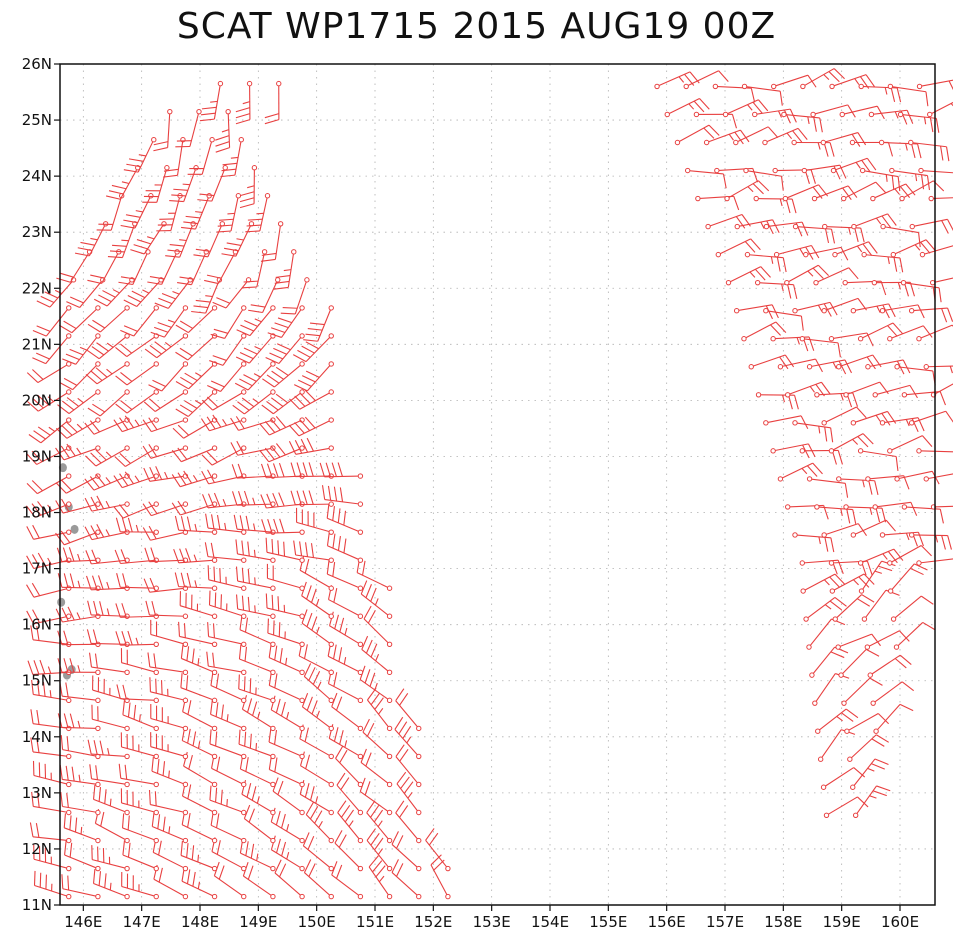  Describe the element at coordinates (200, 922) in the screenshot. I see `x-tick-label: 148E` at that location.